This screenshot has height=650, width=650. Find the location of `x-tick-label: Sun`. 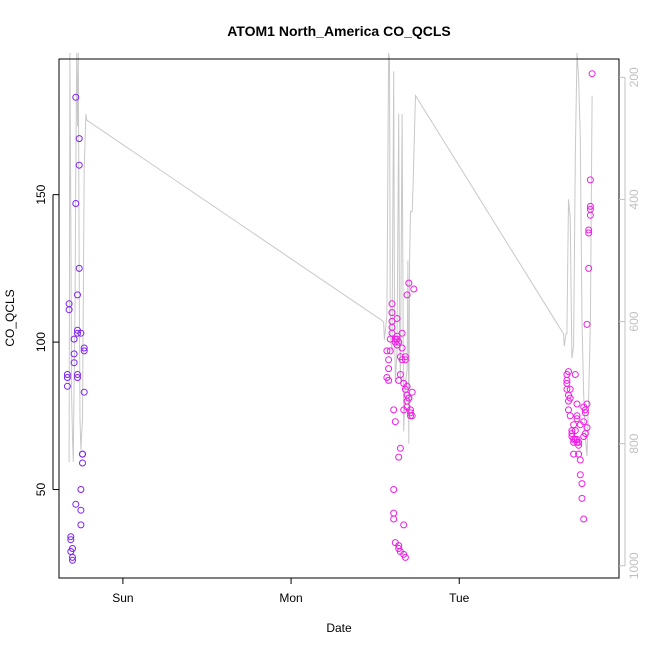

x-tick-label: Sun is located at coordinates (122, 598).